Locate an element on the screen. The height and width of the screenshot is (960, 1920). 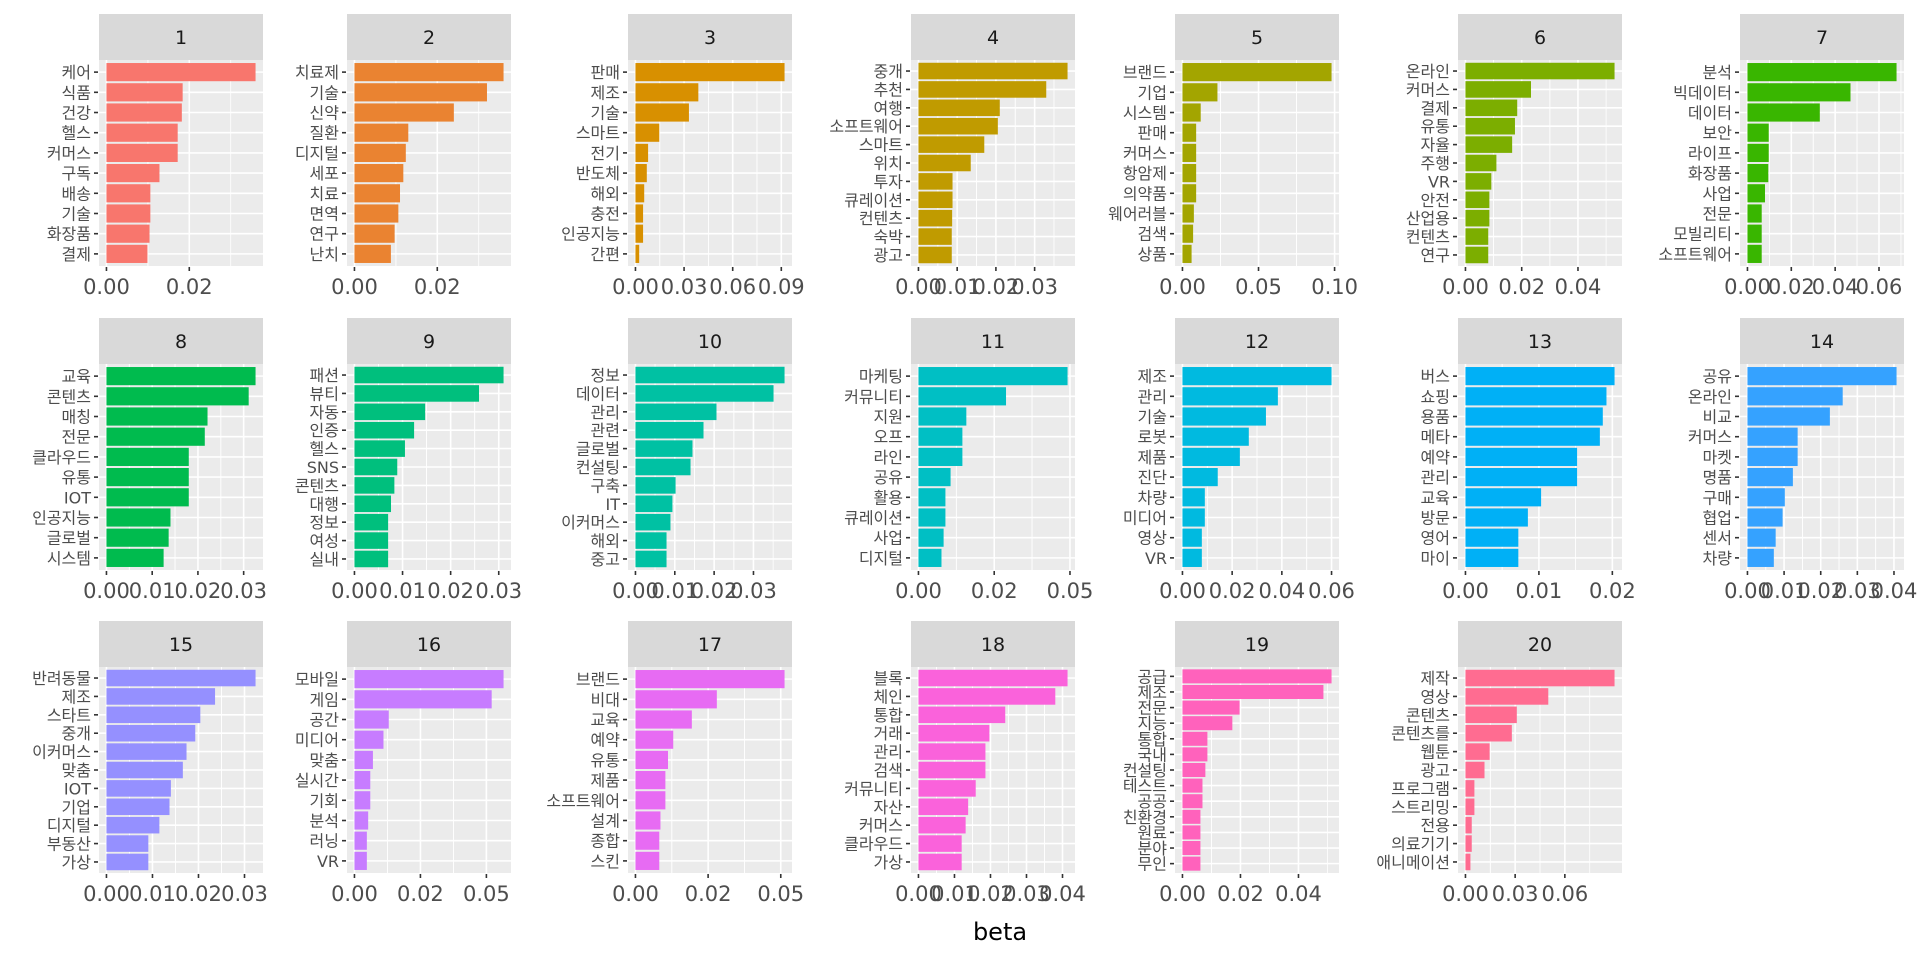
y-tick-label: 패션 is located at coordinates (324, 375).